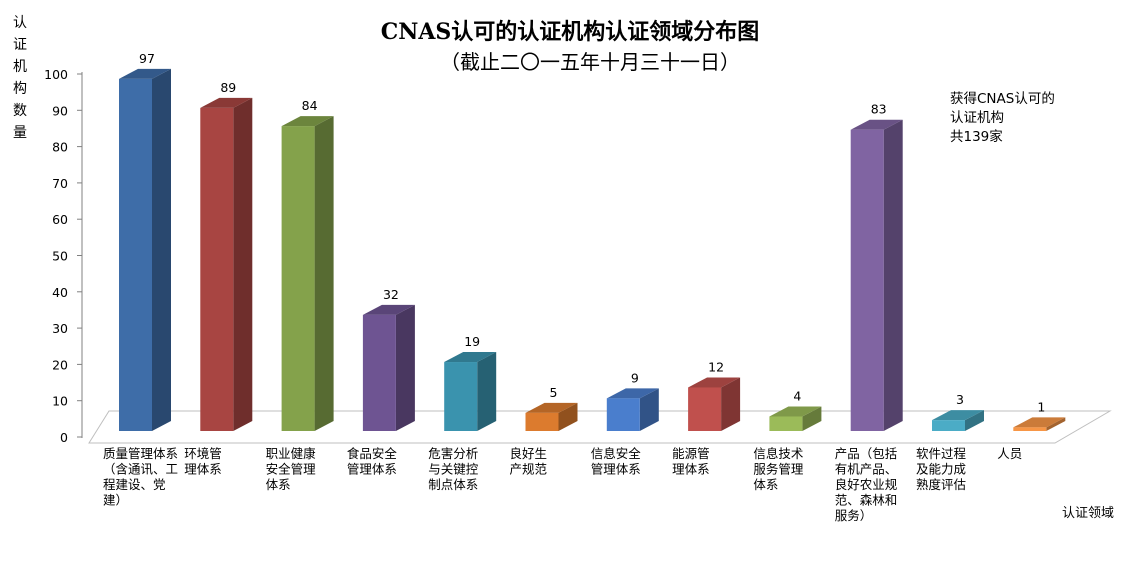  Describe the element at coordinates (797, 395) in the screenshot. I see `data-label: 4` at that location.